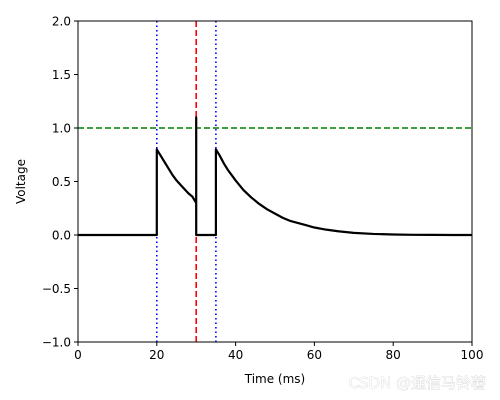 This screenshot has width=500, height=400. I want to click on x-tick-label: 100, so click(472, 355).